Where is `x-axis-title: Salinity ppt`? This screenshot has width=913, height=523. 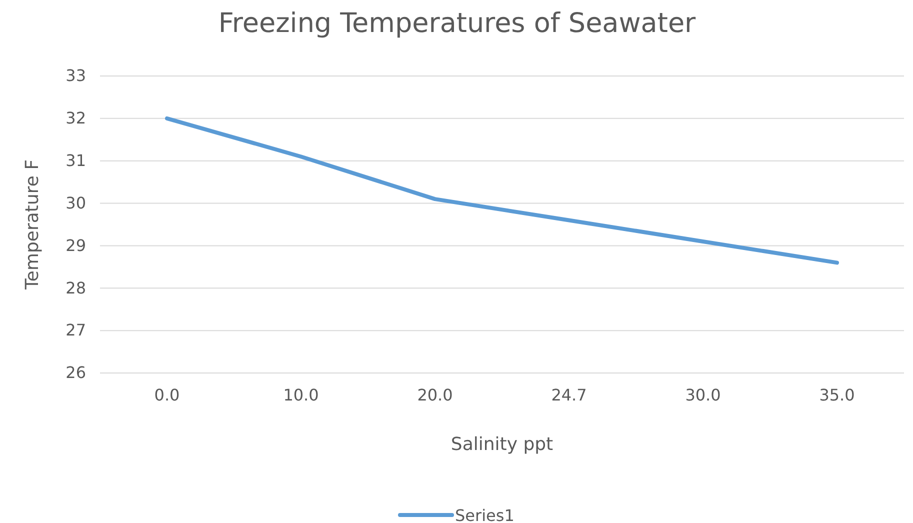 x-axis-title: Salinity ppt is located at coordinates (502, 444).